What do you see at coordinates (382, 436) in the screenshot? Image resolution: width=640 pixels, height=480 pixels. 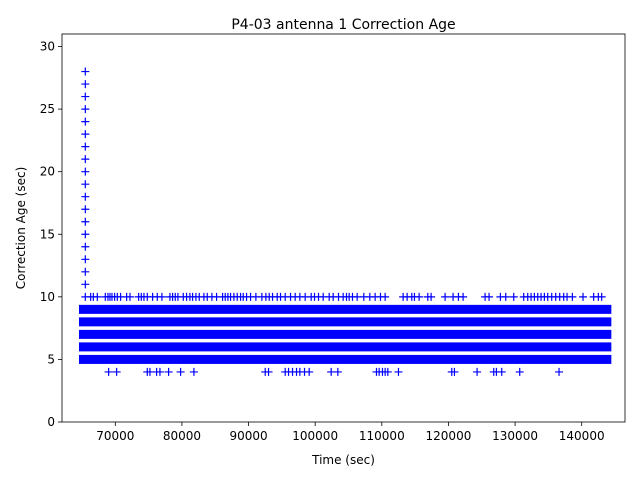 I see `x-tick-label: 110000` at bounding box center [382, 436].